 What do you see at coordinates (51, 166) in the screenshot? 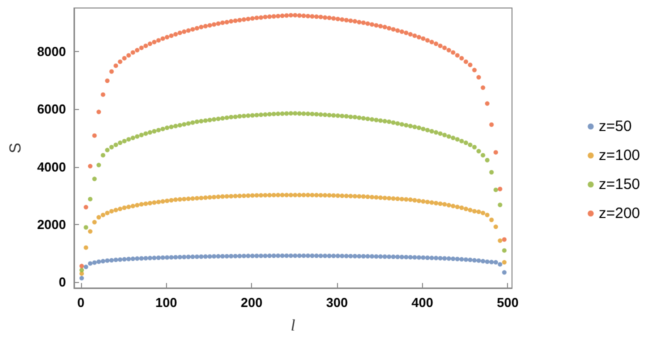
I see `y-tick-label: 4000` at bounding box center [51, 166].